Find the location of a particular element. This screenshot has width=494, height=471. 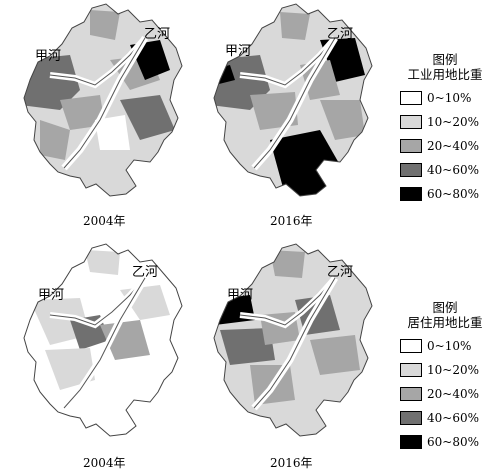

legend-subtitle: 工业用地比重 is located at coordinates (445, 74).